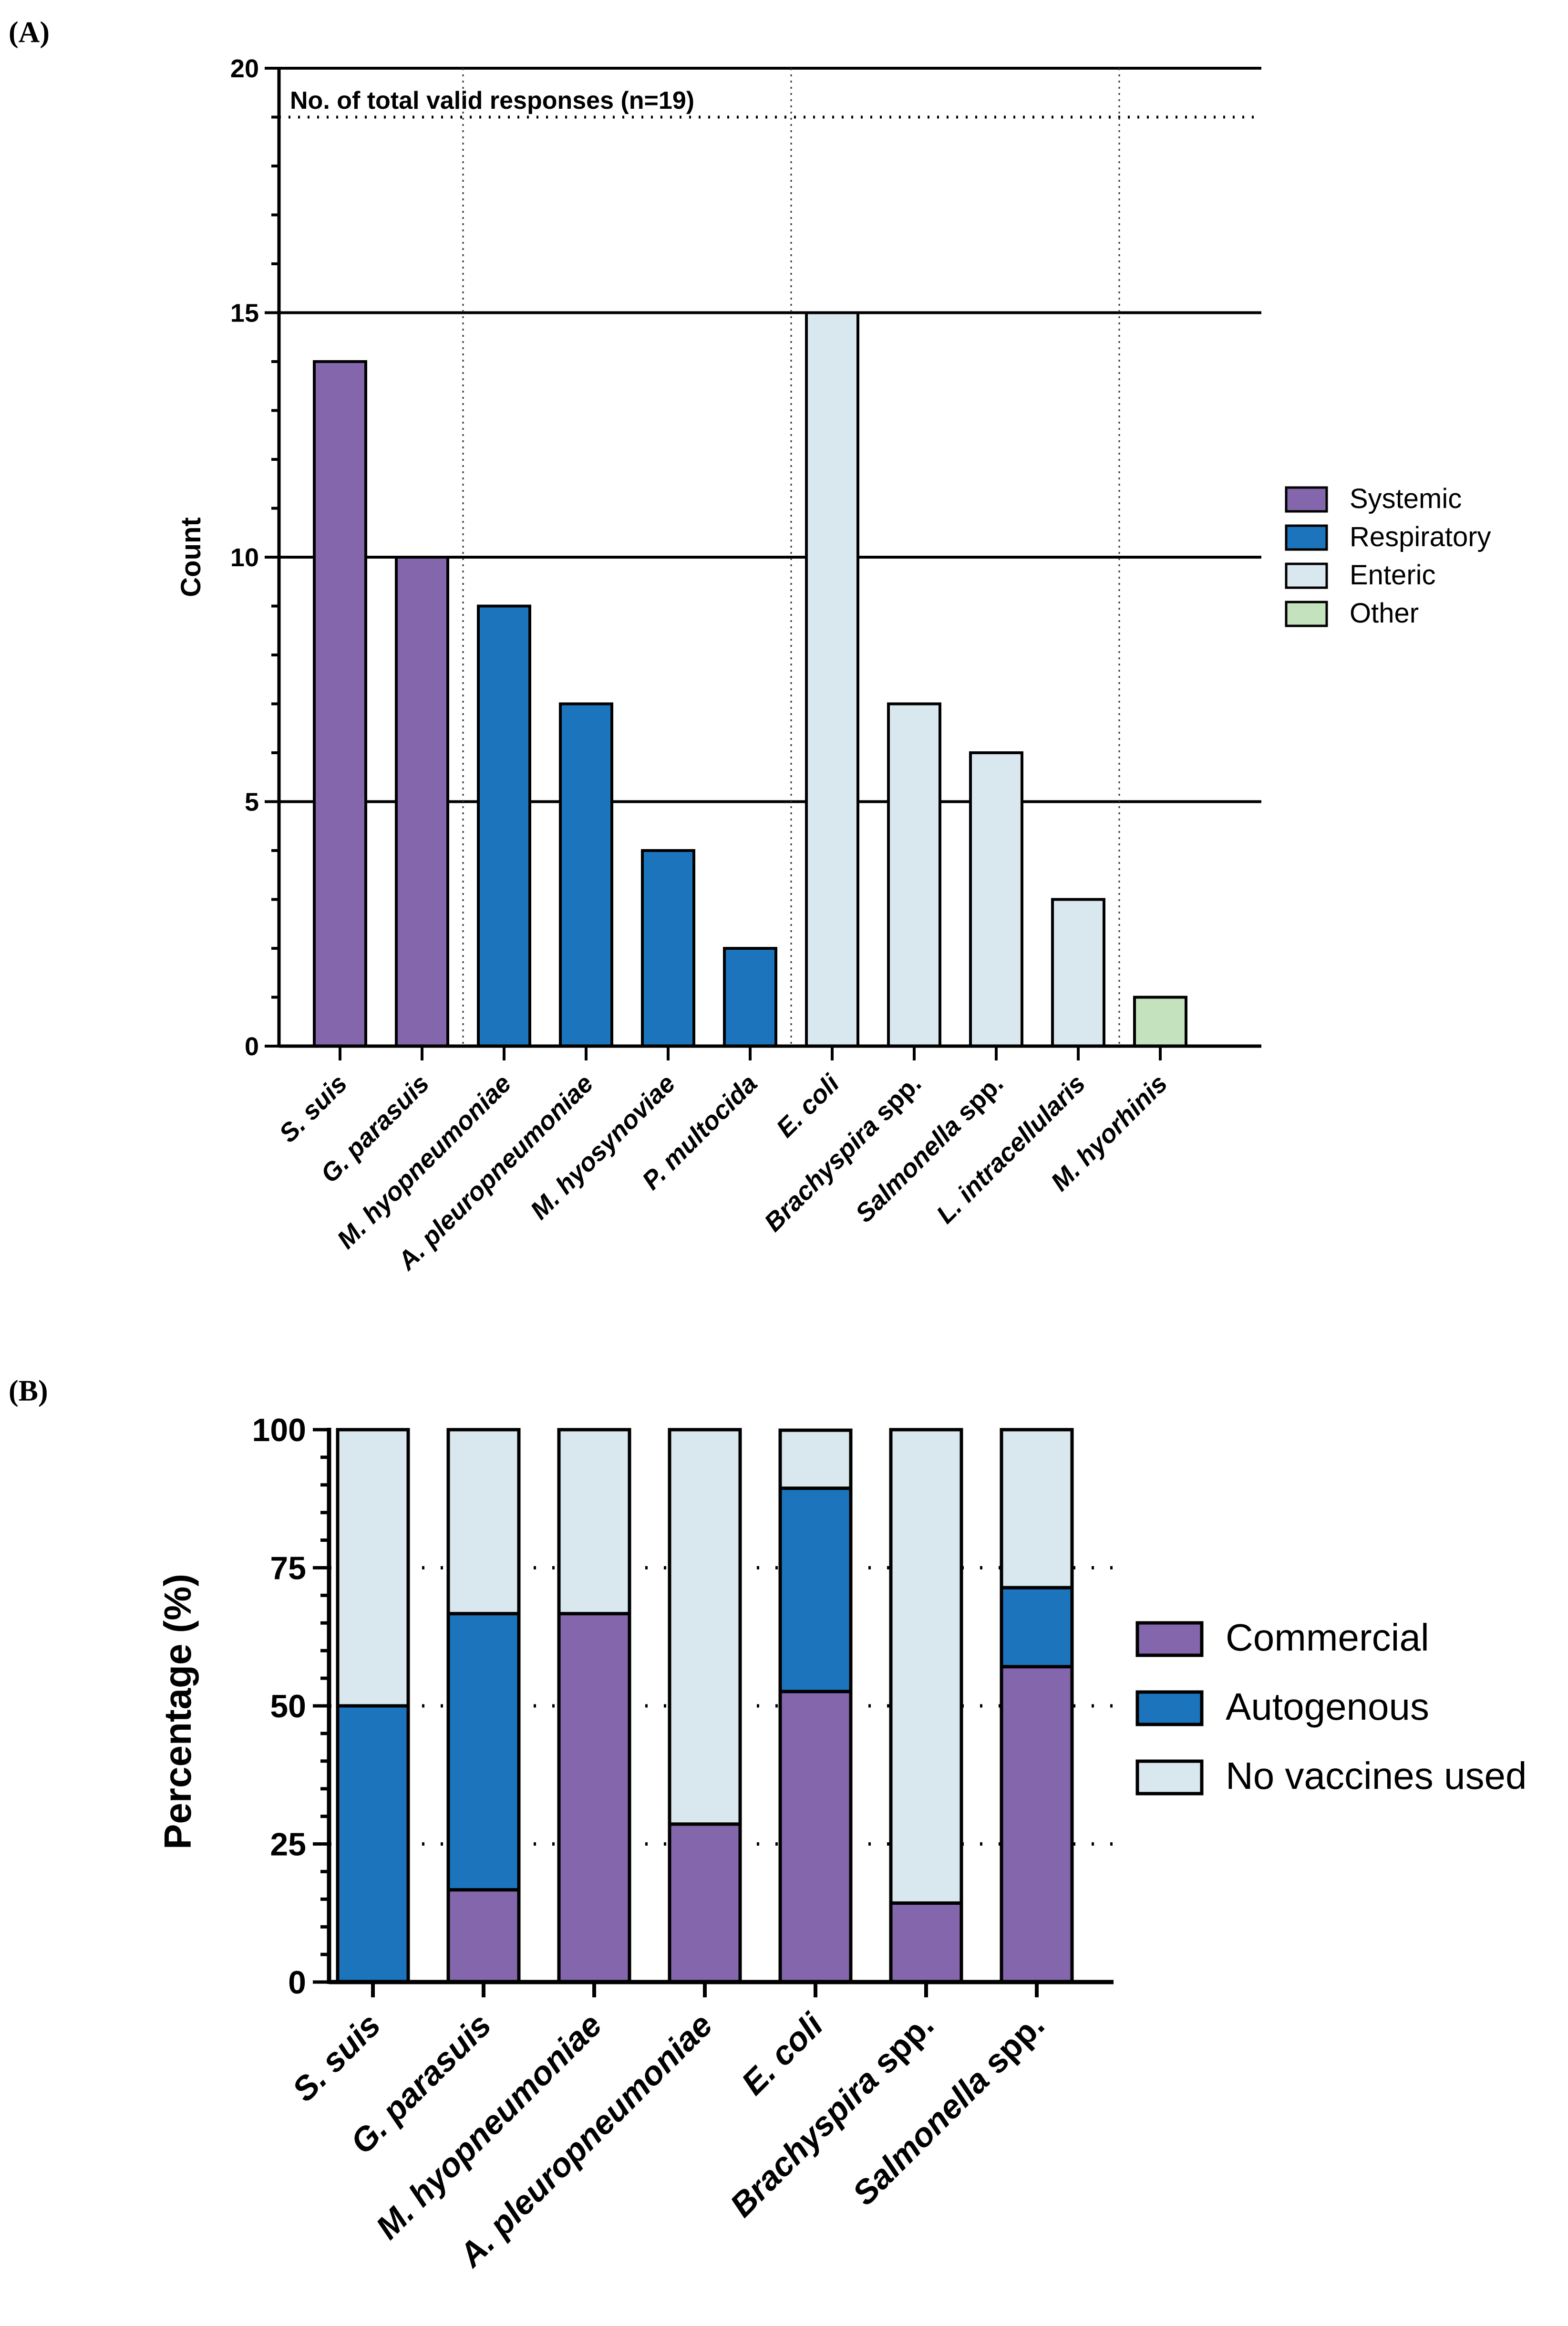 The width and height of the screenshot is (1568, 2326). What do you see at coordinates (244, 557) in the screenshot?
I see `y-tick-label: 10` at bounding box center [244, 557].